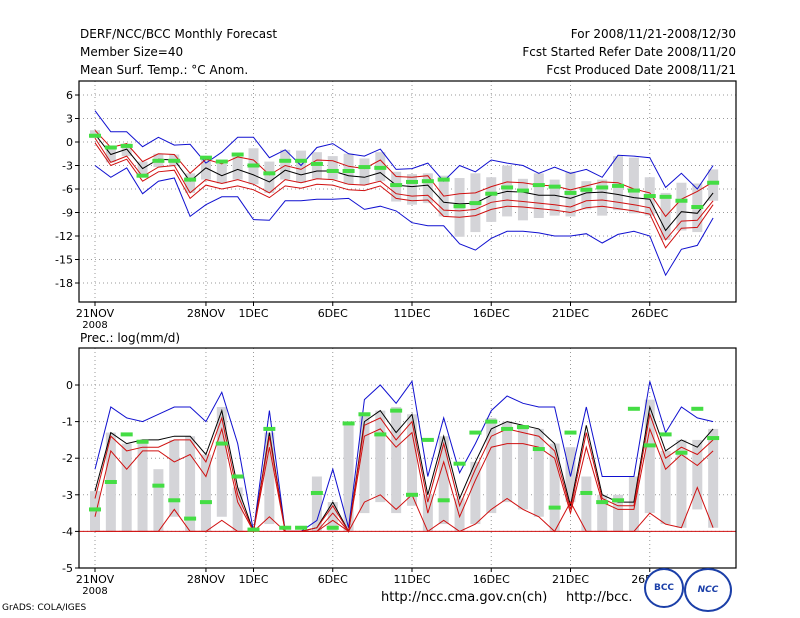 The image size is (800, 618). What do you see at coordinates (599, 597) in the screenshot?
I see `bcc-url: http://bcc.` at bounding box center [599, 597].